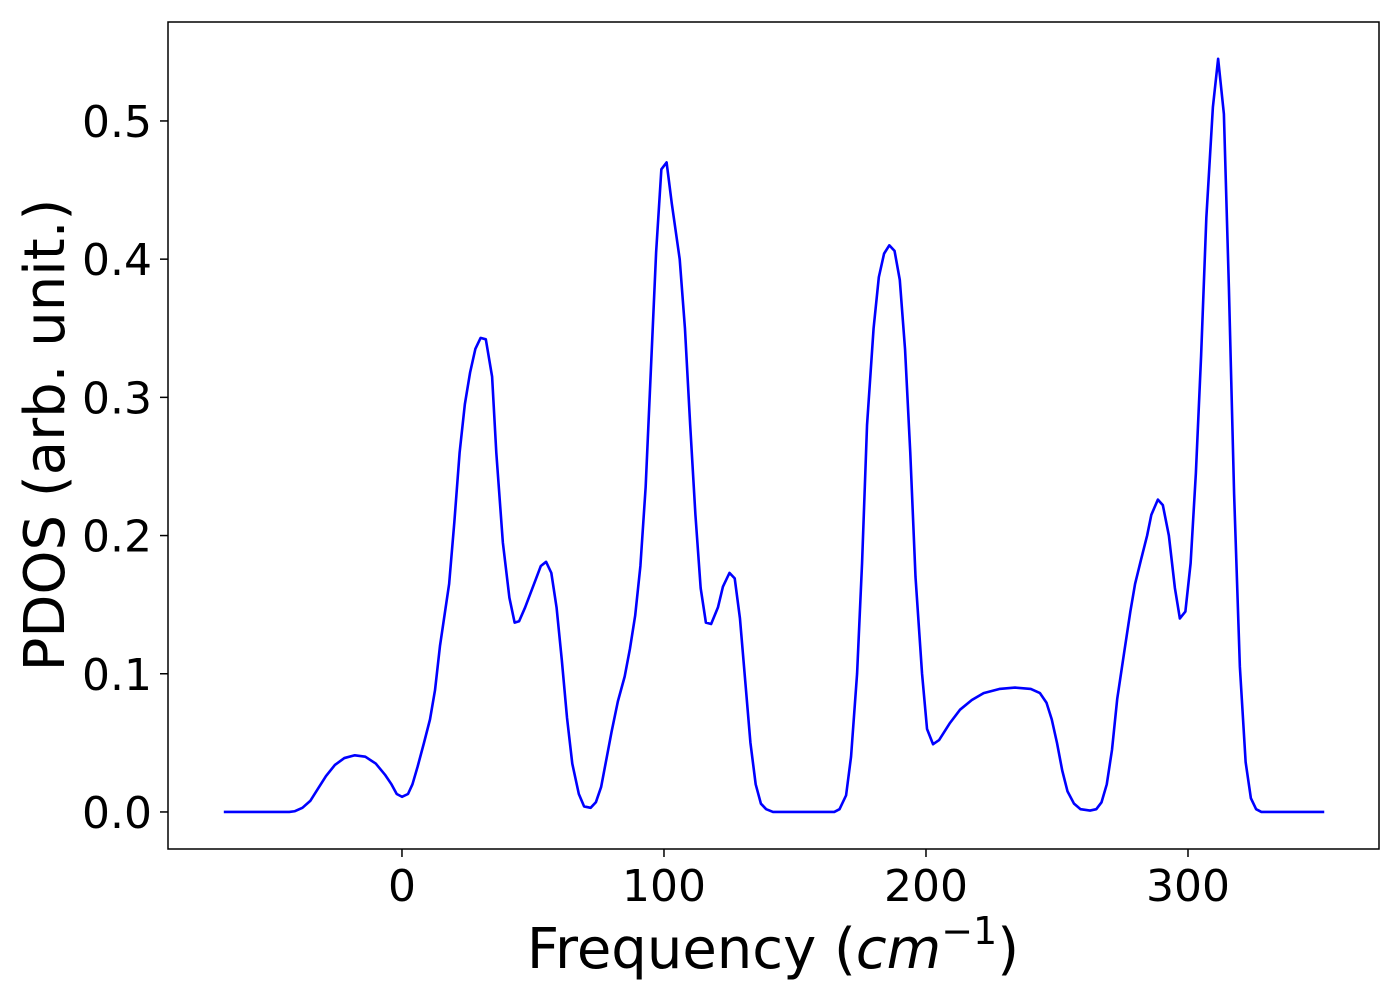 This screenshot has height=1004, width=1400. What do you see at coordinates (117, 537) in the screenshot?
I see `y-tick-label: 0.2` at bounding box center [117, 537].